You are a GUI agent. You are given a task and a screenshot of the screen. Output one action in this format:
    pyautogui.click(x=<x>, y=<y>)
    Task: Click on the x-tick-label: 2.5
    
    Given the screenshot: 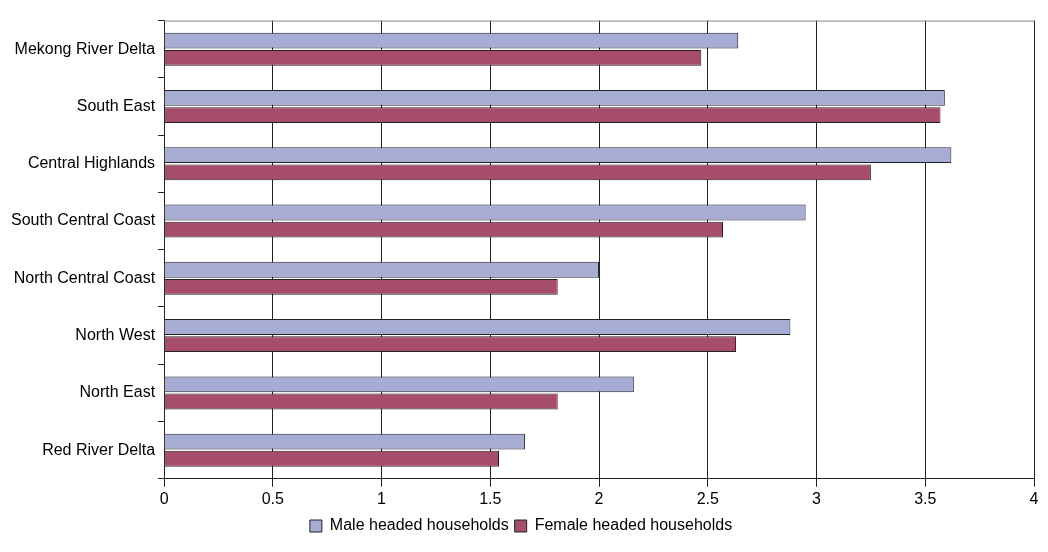 What is the action you would take?
    pyautogui.click(x=707, y=498)
    